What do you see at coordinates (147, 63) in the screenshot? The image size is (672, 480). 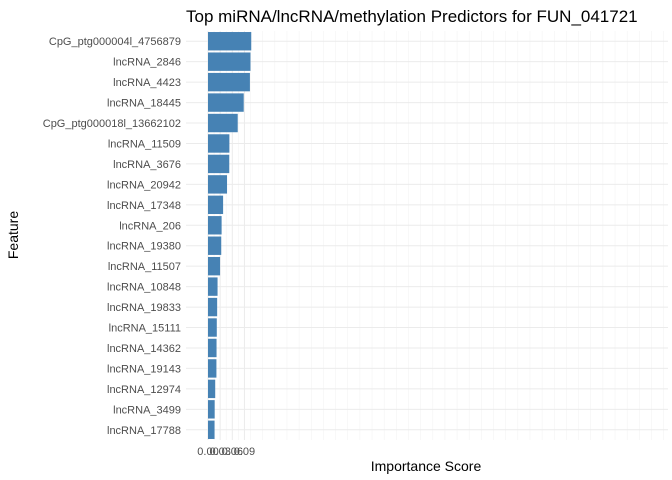 I see `y-tick-label: lncRNA_2846` at bounding box center [147, 63].